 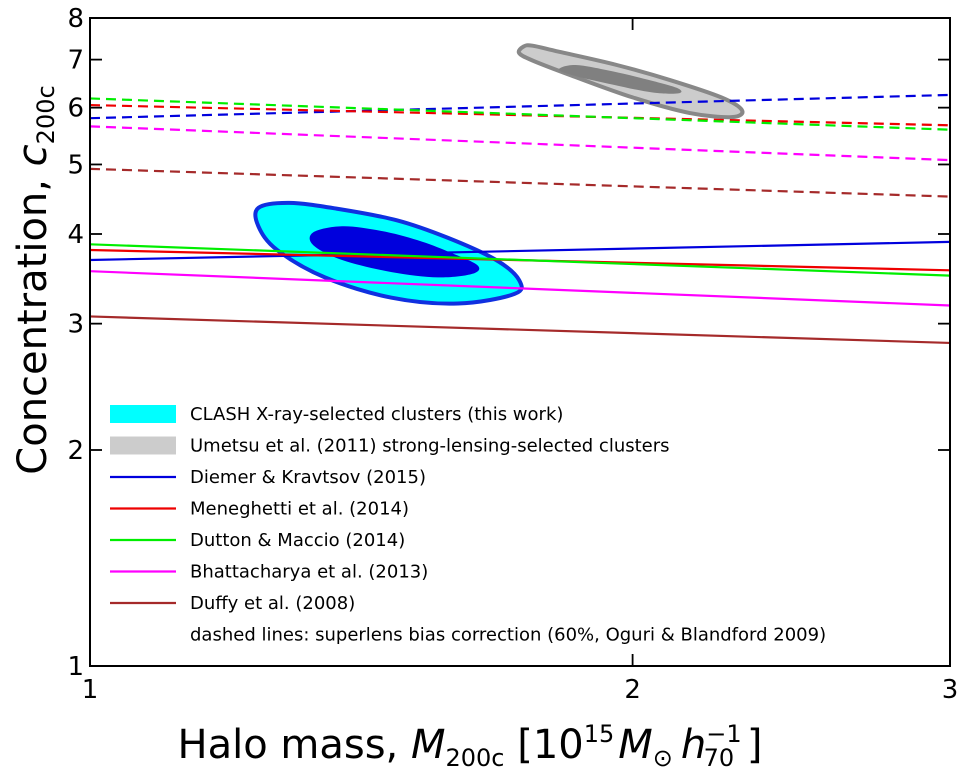 I want to click on y-tick-label: 5, so click(x=75, y=165).